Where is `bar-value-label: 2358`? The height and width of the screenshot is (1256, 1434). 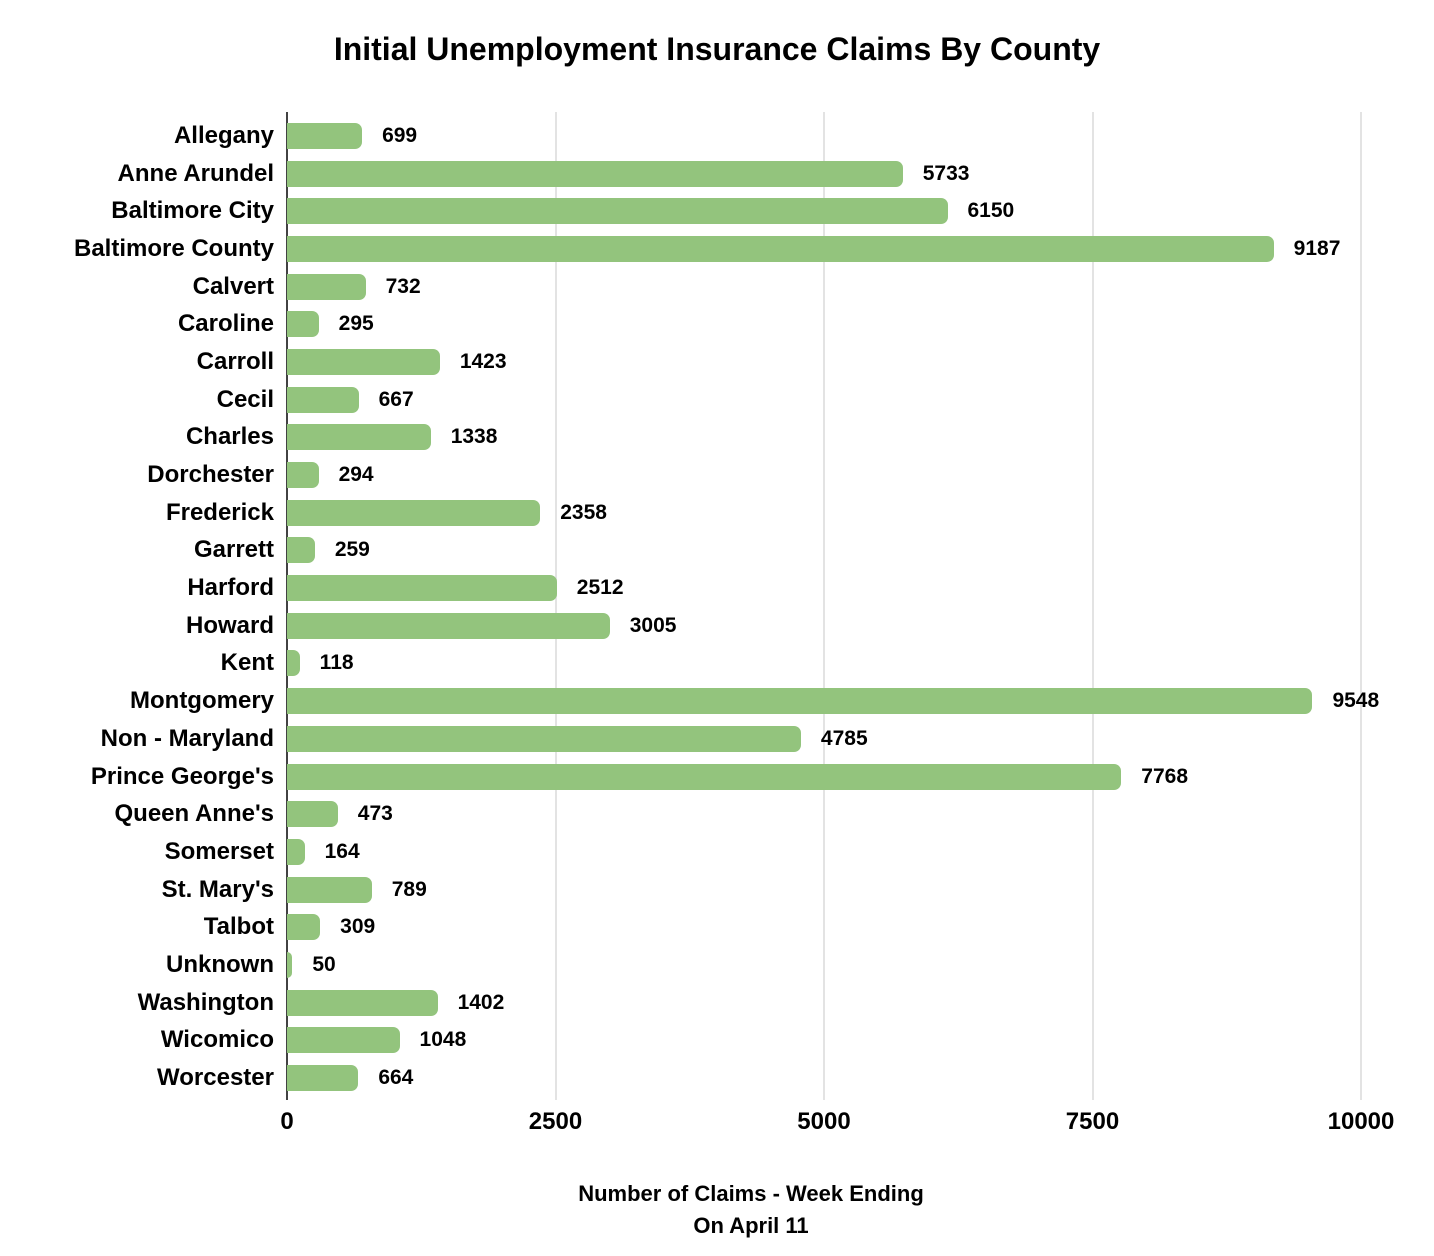 bar-value-label: 2358 is located at coordinates (583, 512).